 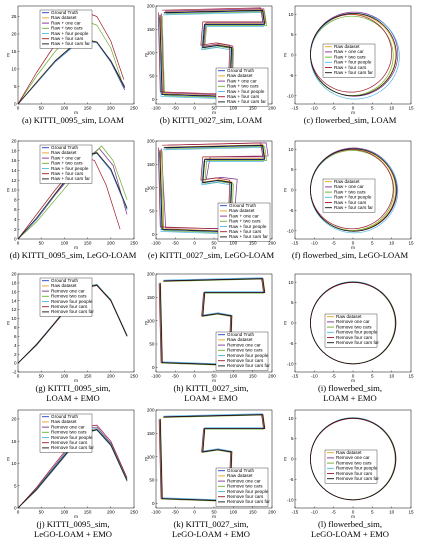 What do you see at coordinates (392, 243) in the screenshot?
I see `x-tick-label: 10` at bounding box center [392, 243].